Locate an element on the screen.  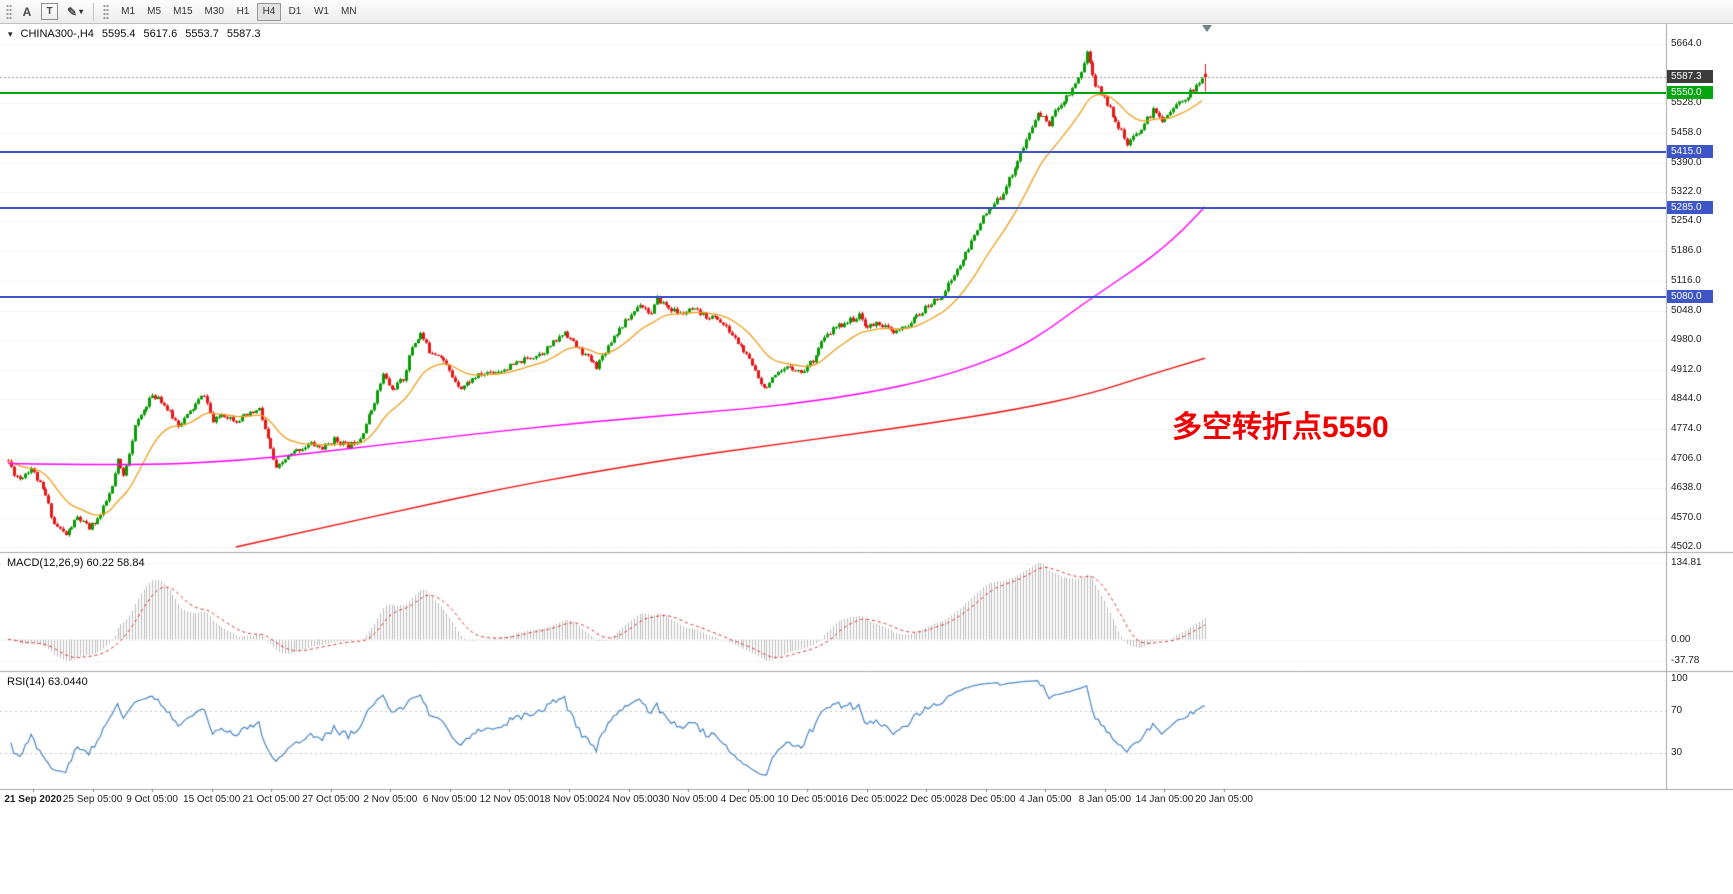
horizontal-level-line-5285.0 is located at coordinates (833, 208).